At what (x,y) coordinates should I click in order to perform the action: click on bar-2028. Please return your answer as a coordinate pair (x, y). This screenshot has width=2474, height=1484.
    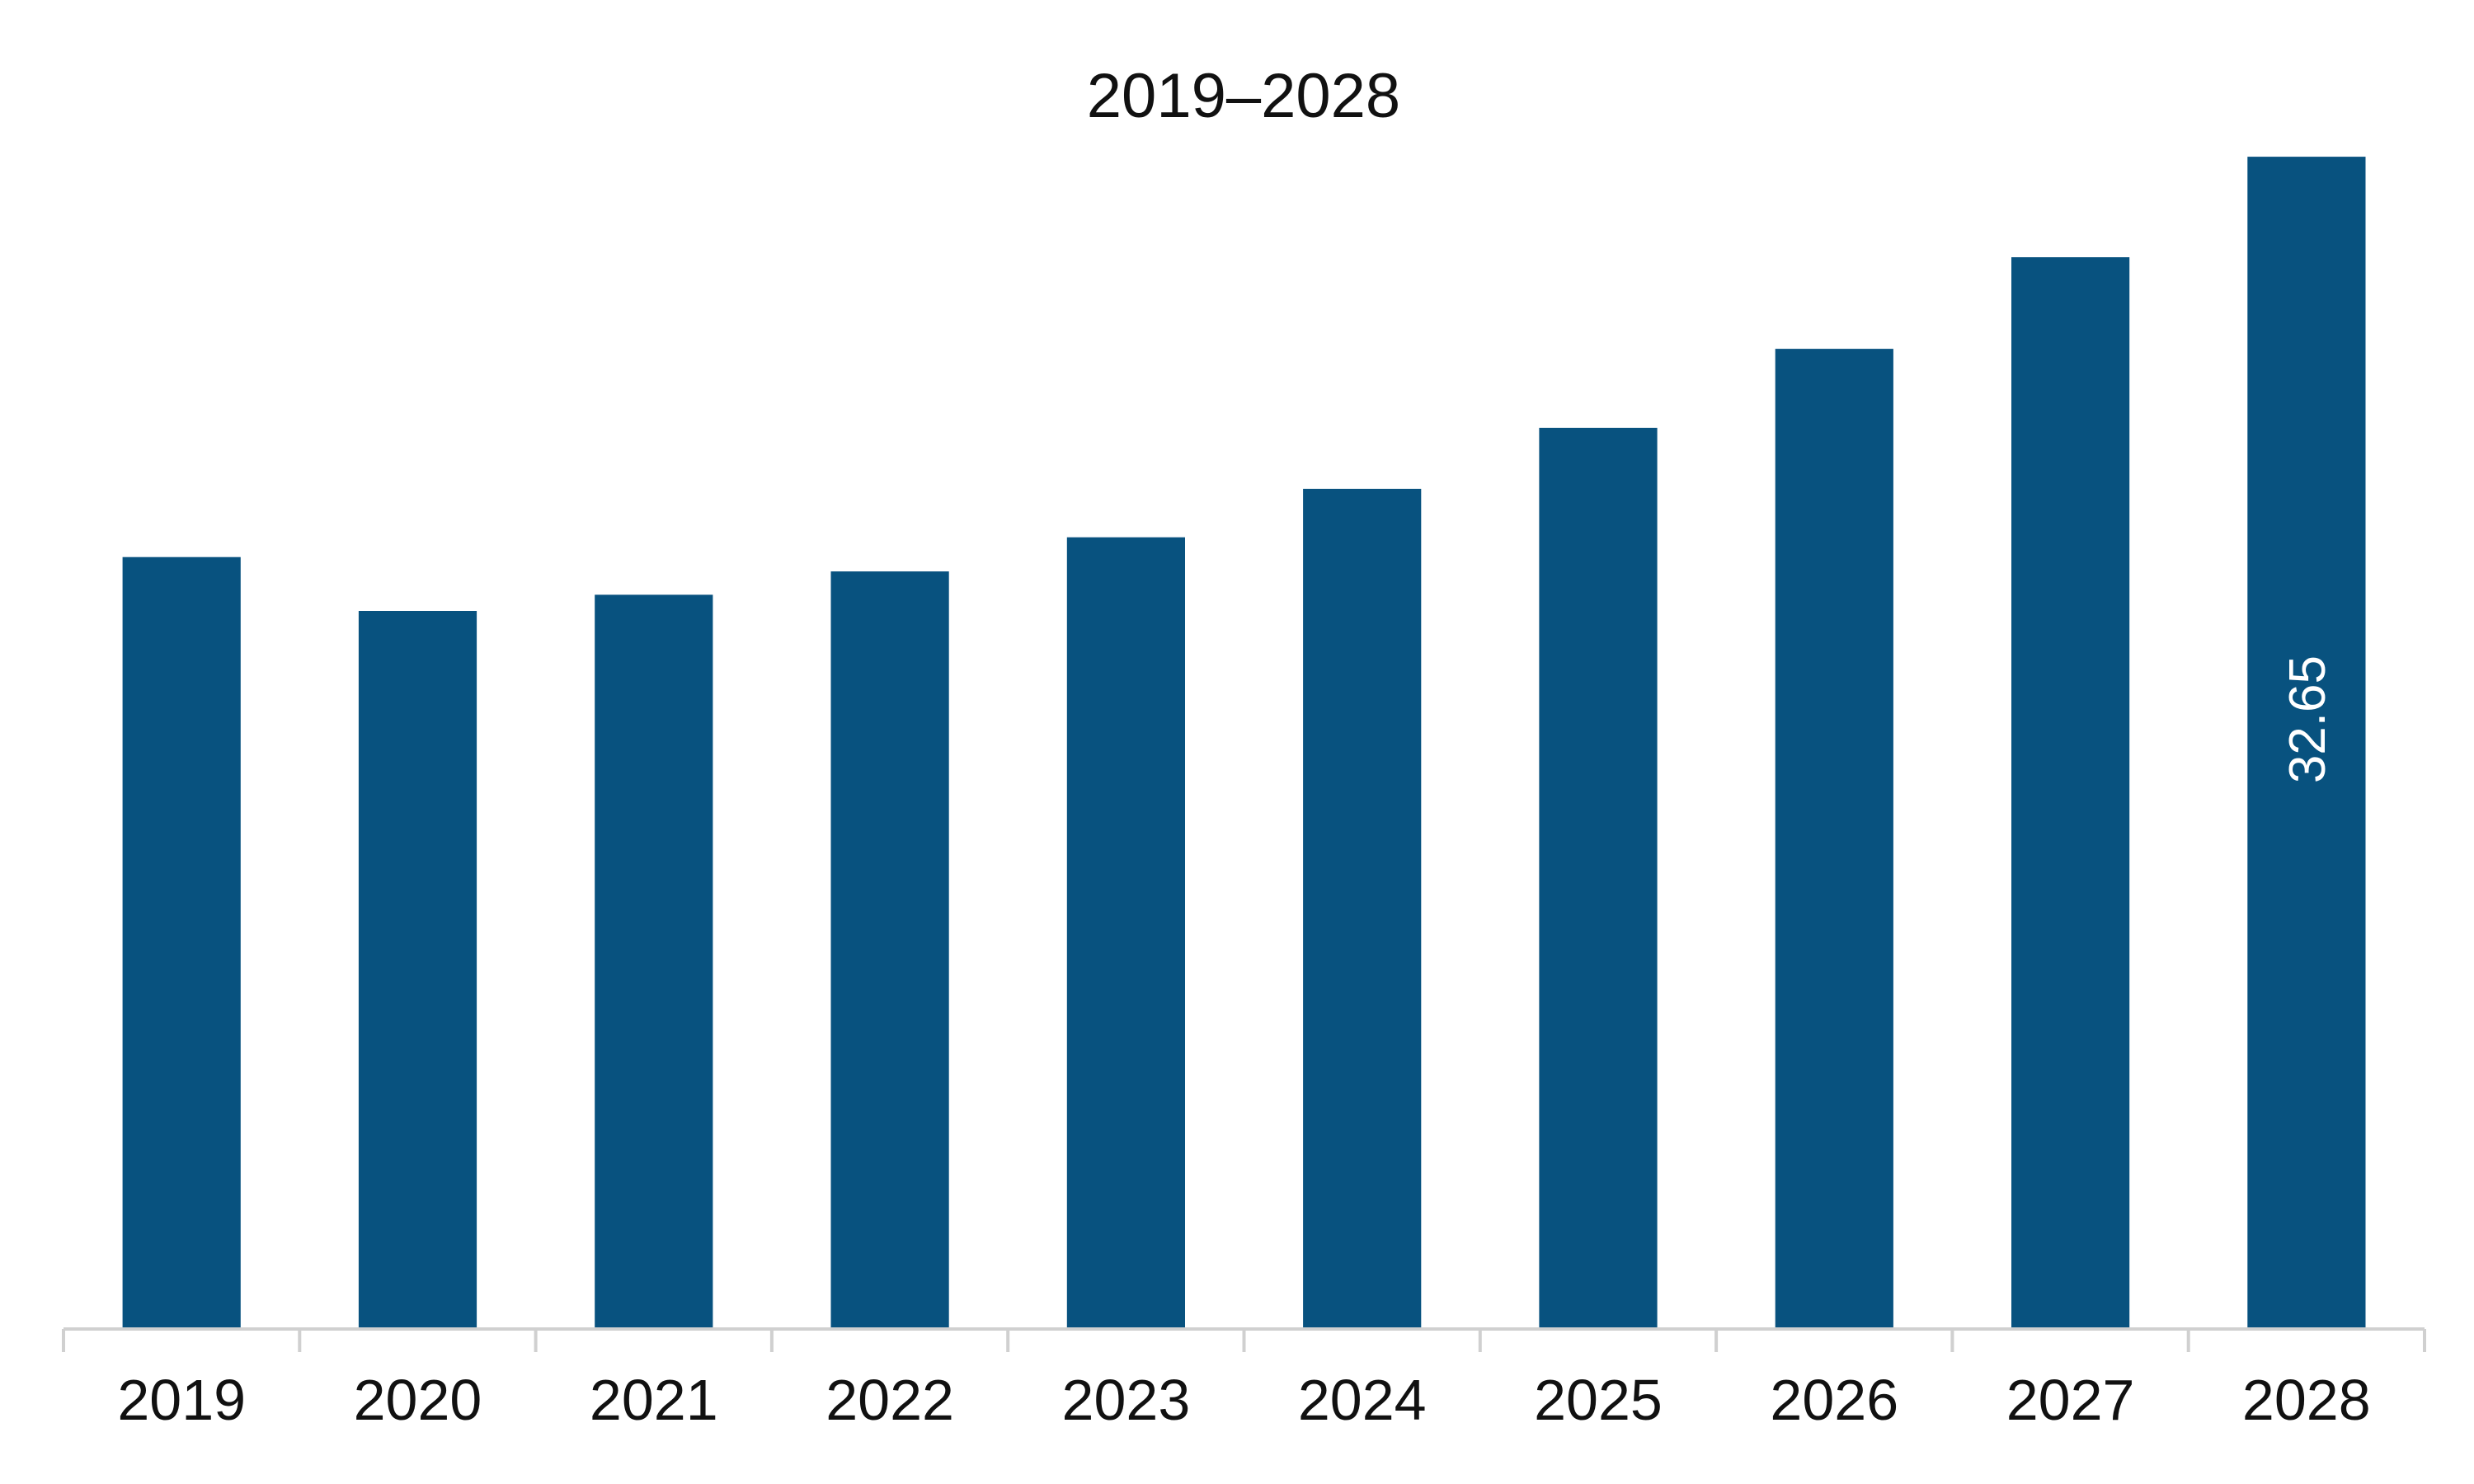
    Looking at the image, I should click on (2306, 743).